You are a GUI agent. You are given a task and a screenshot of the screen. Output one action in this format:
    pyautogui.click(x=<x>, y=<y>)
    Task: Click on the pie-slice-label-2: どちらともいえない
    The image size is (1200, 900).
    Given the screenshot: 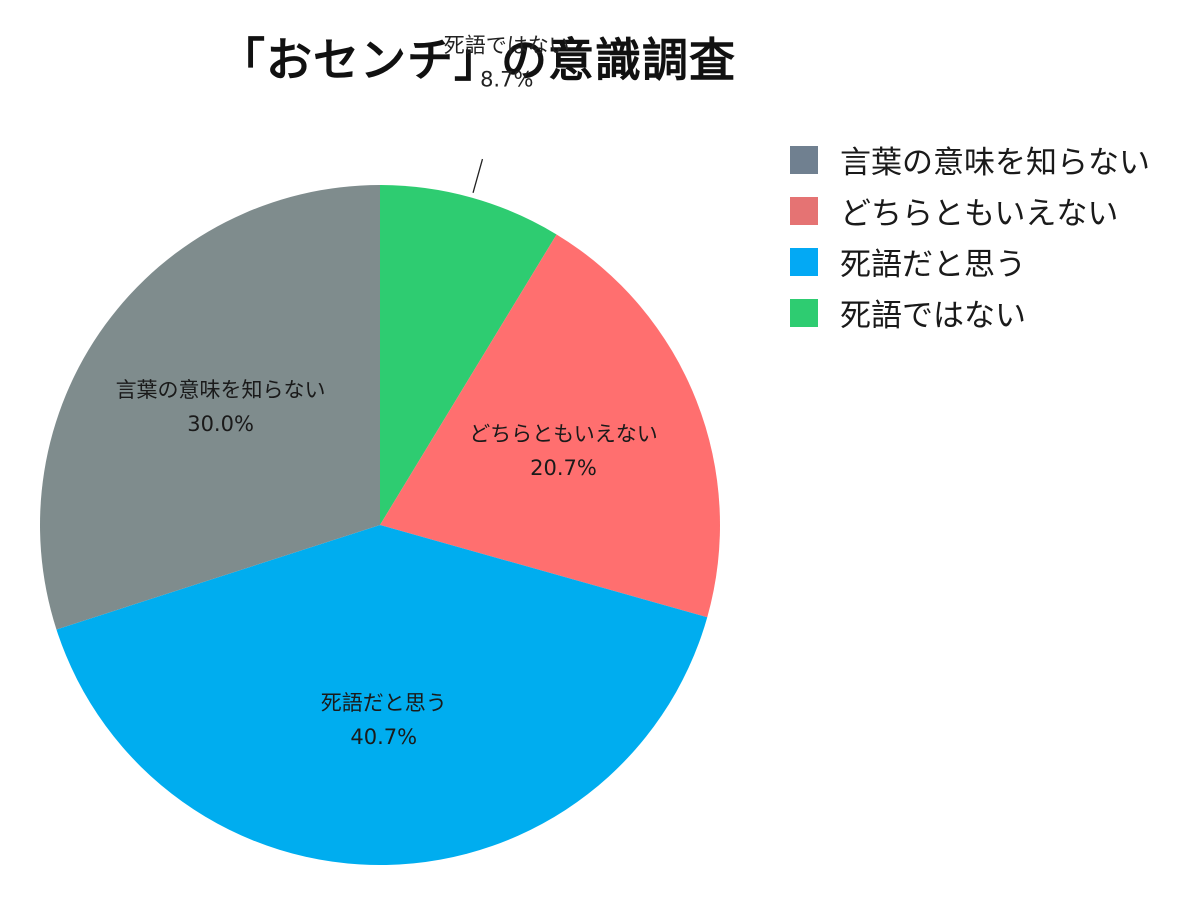 What is the action you would take?
    pyautogui.click(x=563, y=434)
    